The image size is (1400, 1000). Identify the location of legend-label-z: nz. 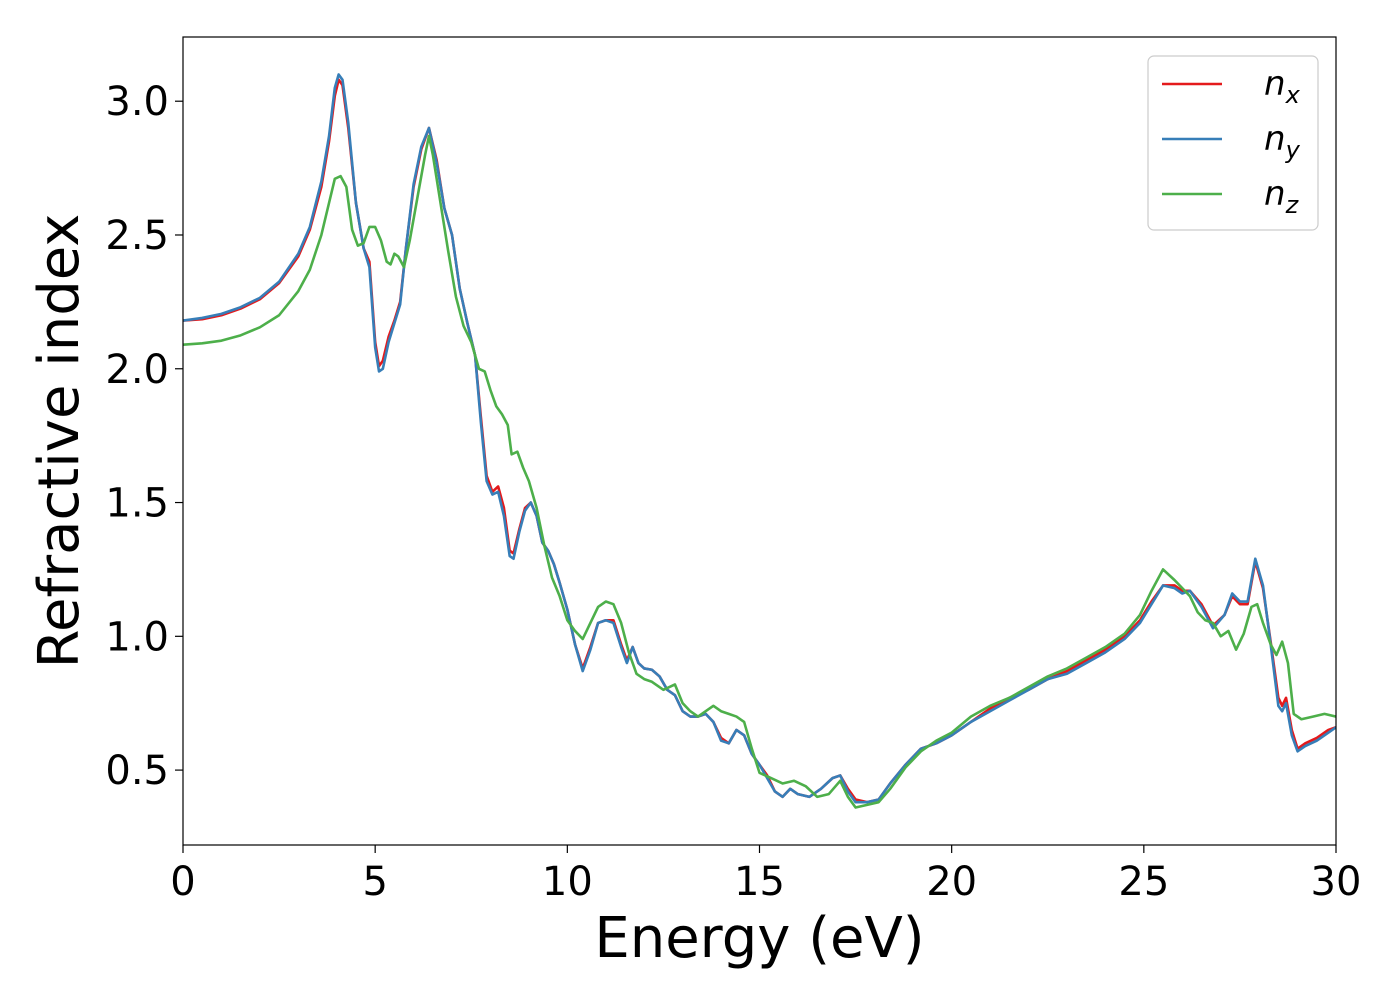
(1282, 196).